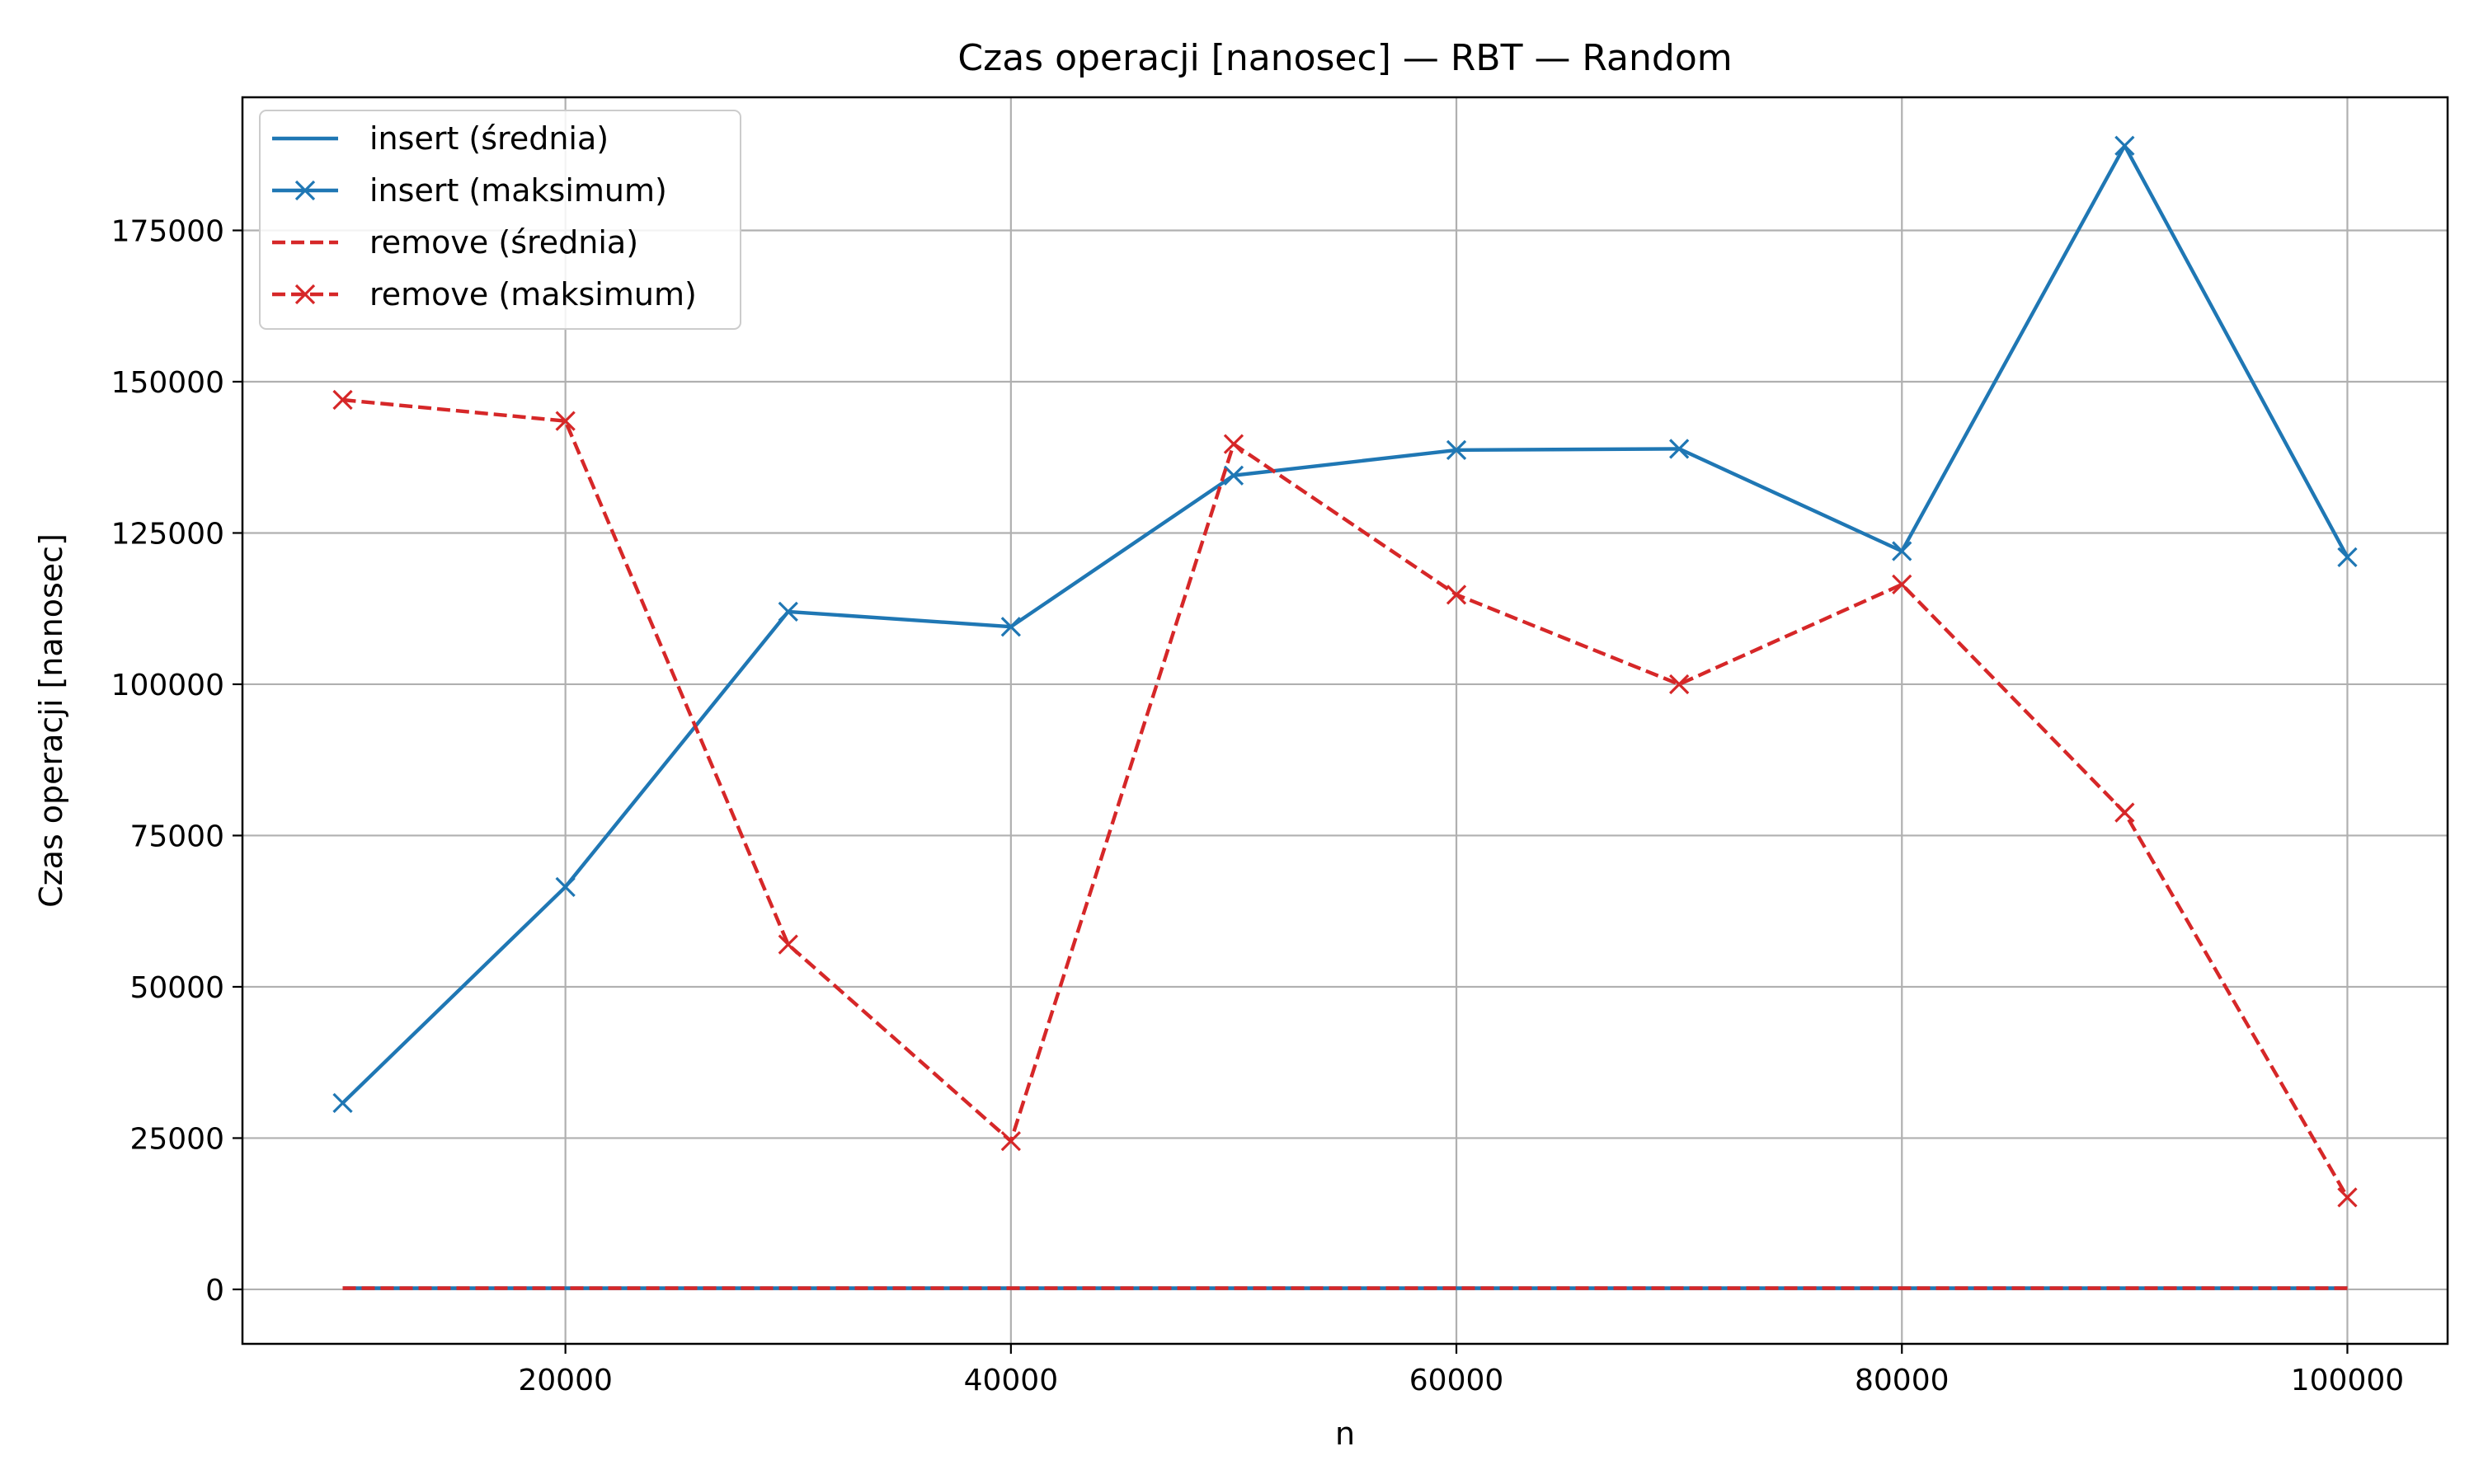 Image resolution: width=2474 pixels, height=1484 pixels. What do you see at coordinates (167, 231) in the screenshot?
I see `y-tick-label: 175000` at bounding box center [167, 231].